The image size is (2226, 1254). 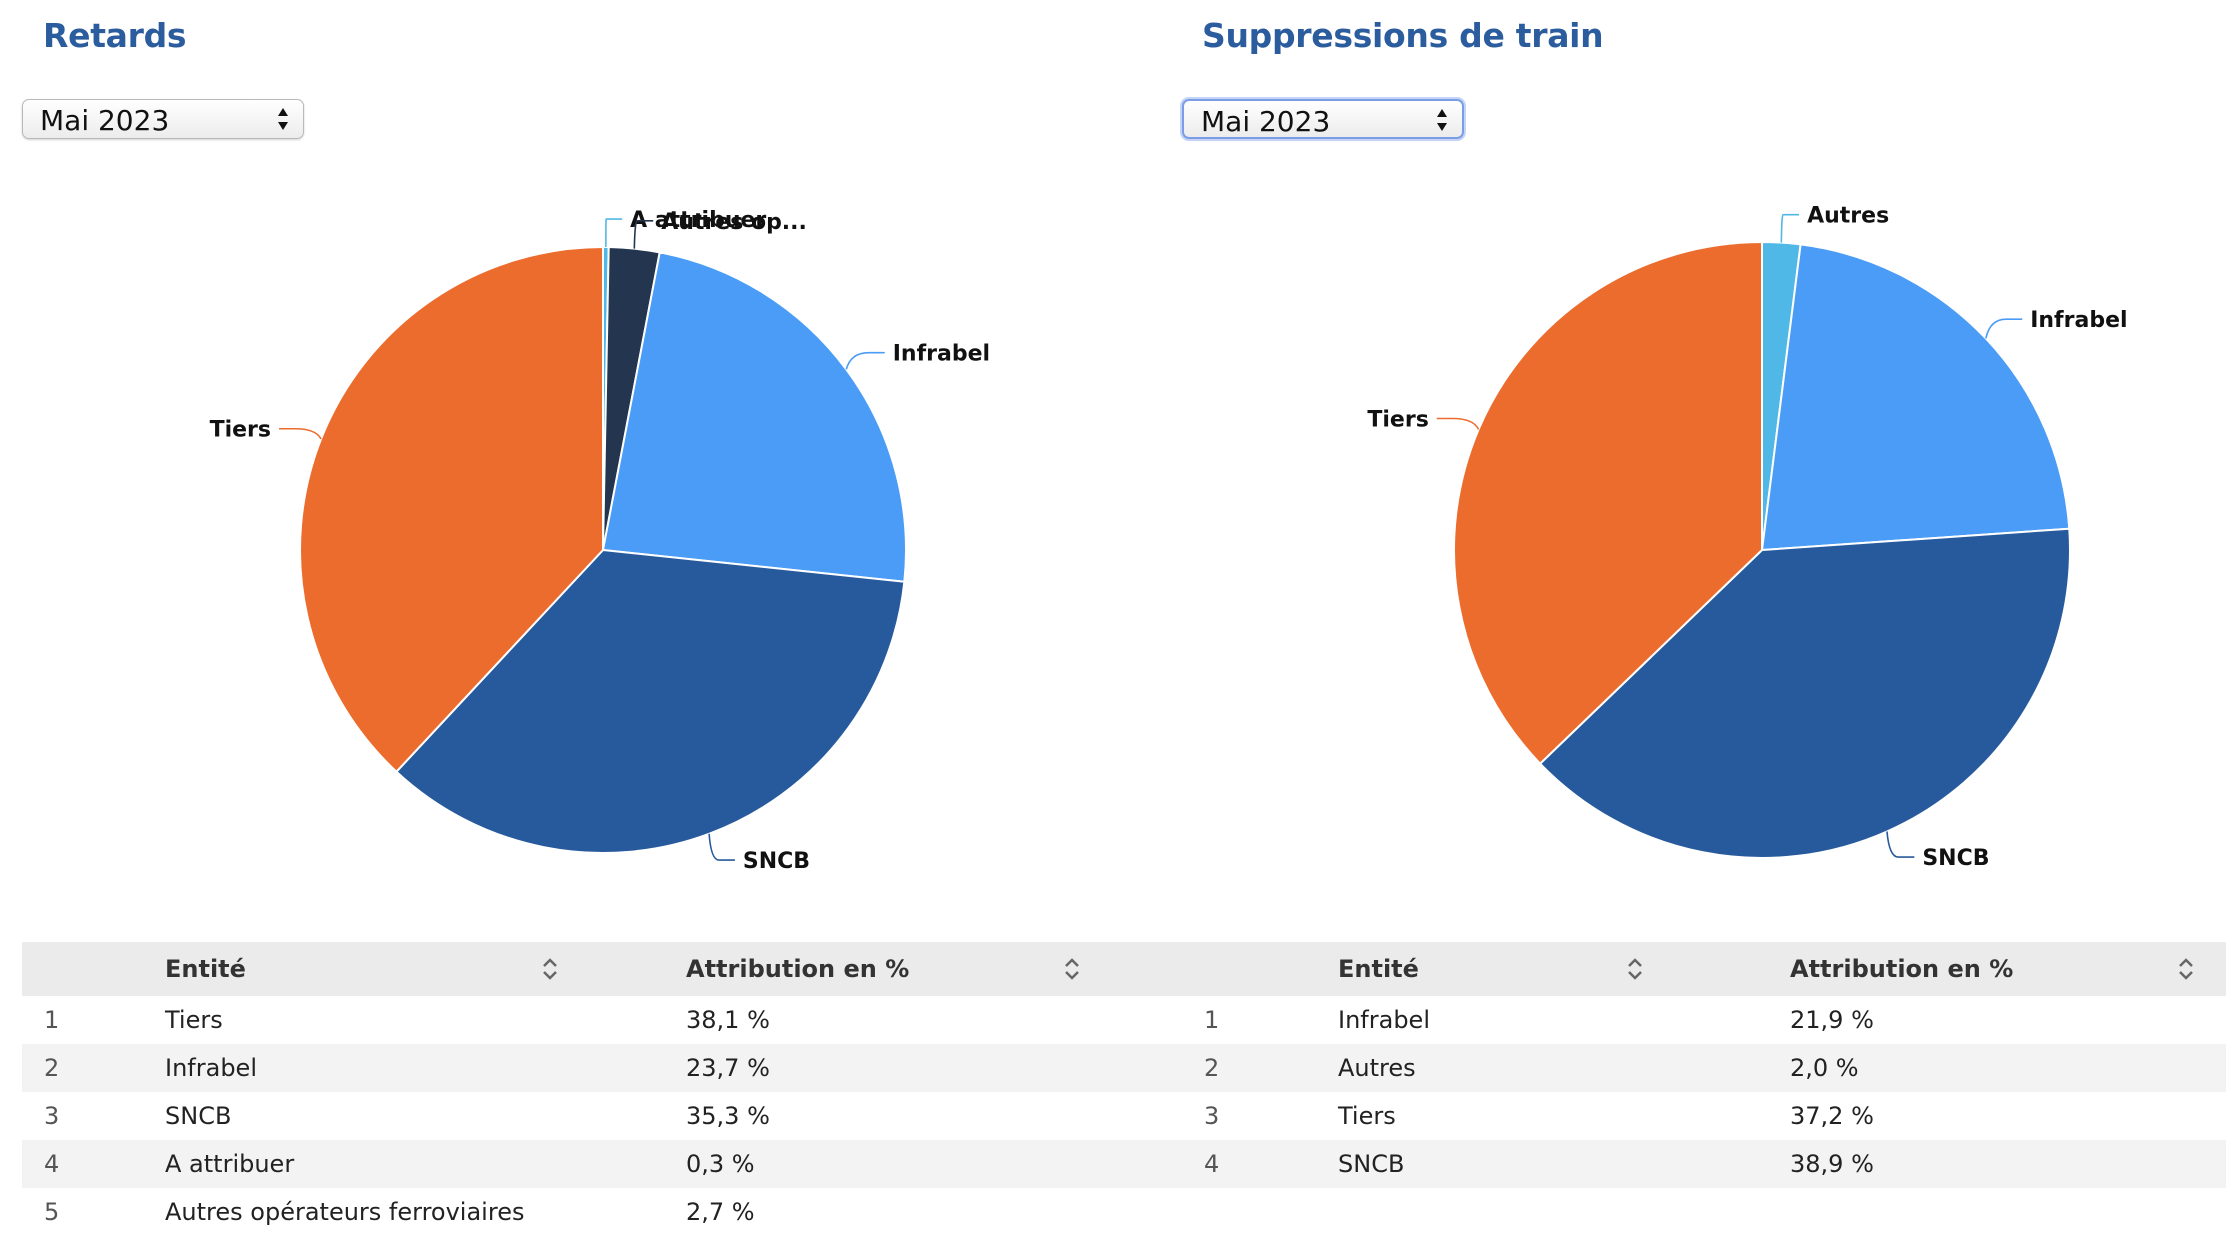 I want to click on row-percentage: 38,1 %, so click(x=728, y=1020).